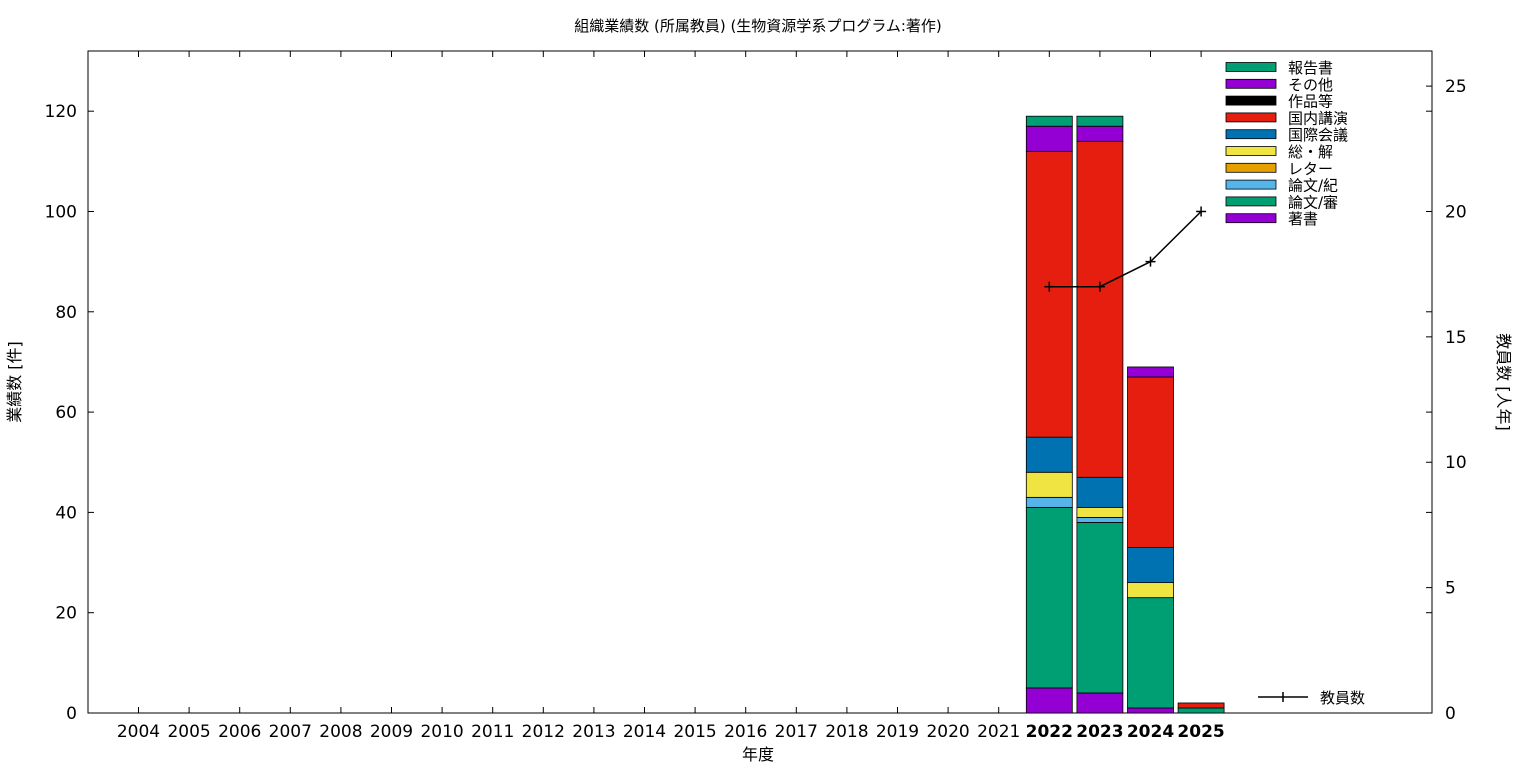  What do you see at coordinates (1318, 135) in the screenshot?
I see `legend-label: 国際会議` at bounding box center [1318, 135].